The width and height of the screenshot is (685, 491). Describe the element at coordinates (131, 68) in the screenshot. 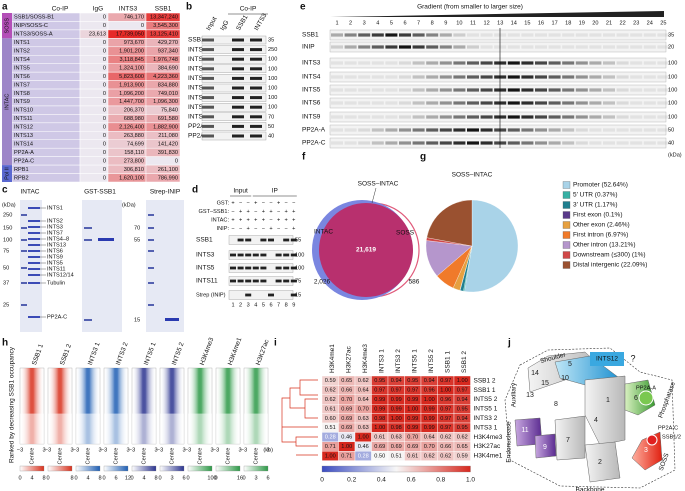

I see `cell-value: 1,324,100` at that location.